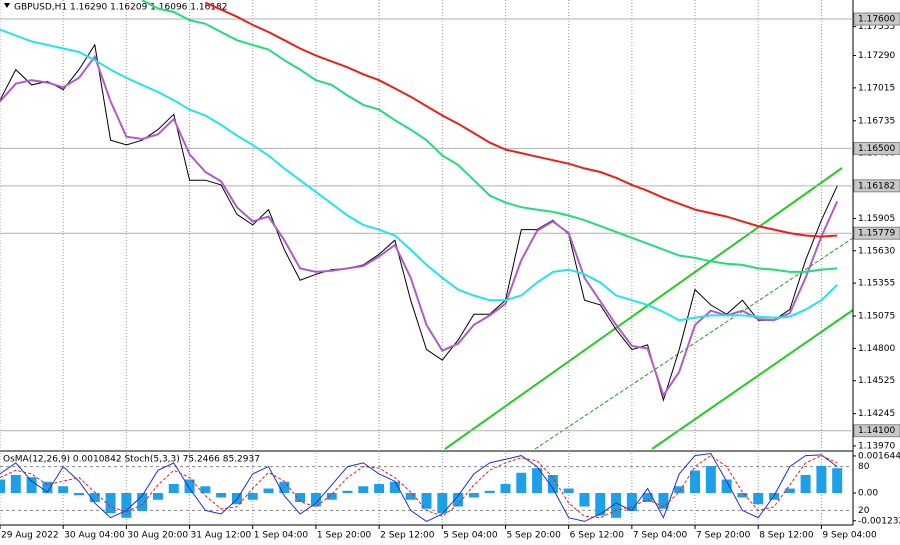  I want to click on y-tick-label: 1.15630, so click(876, 251).